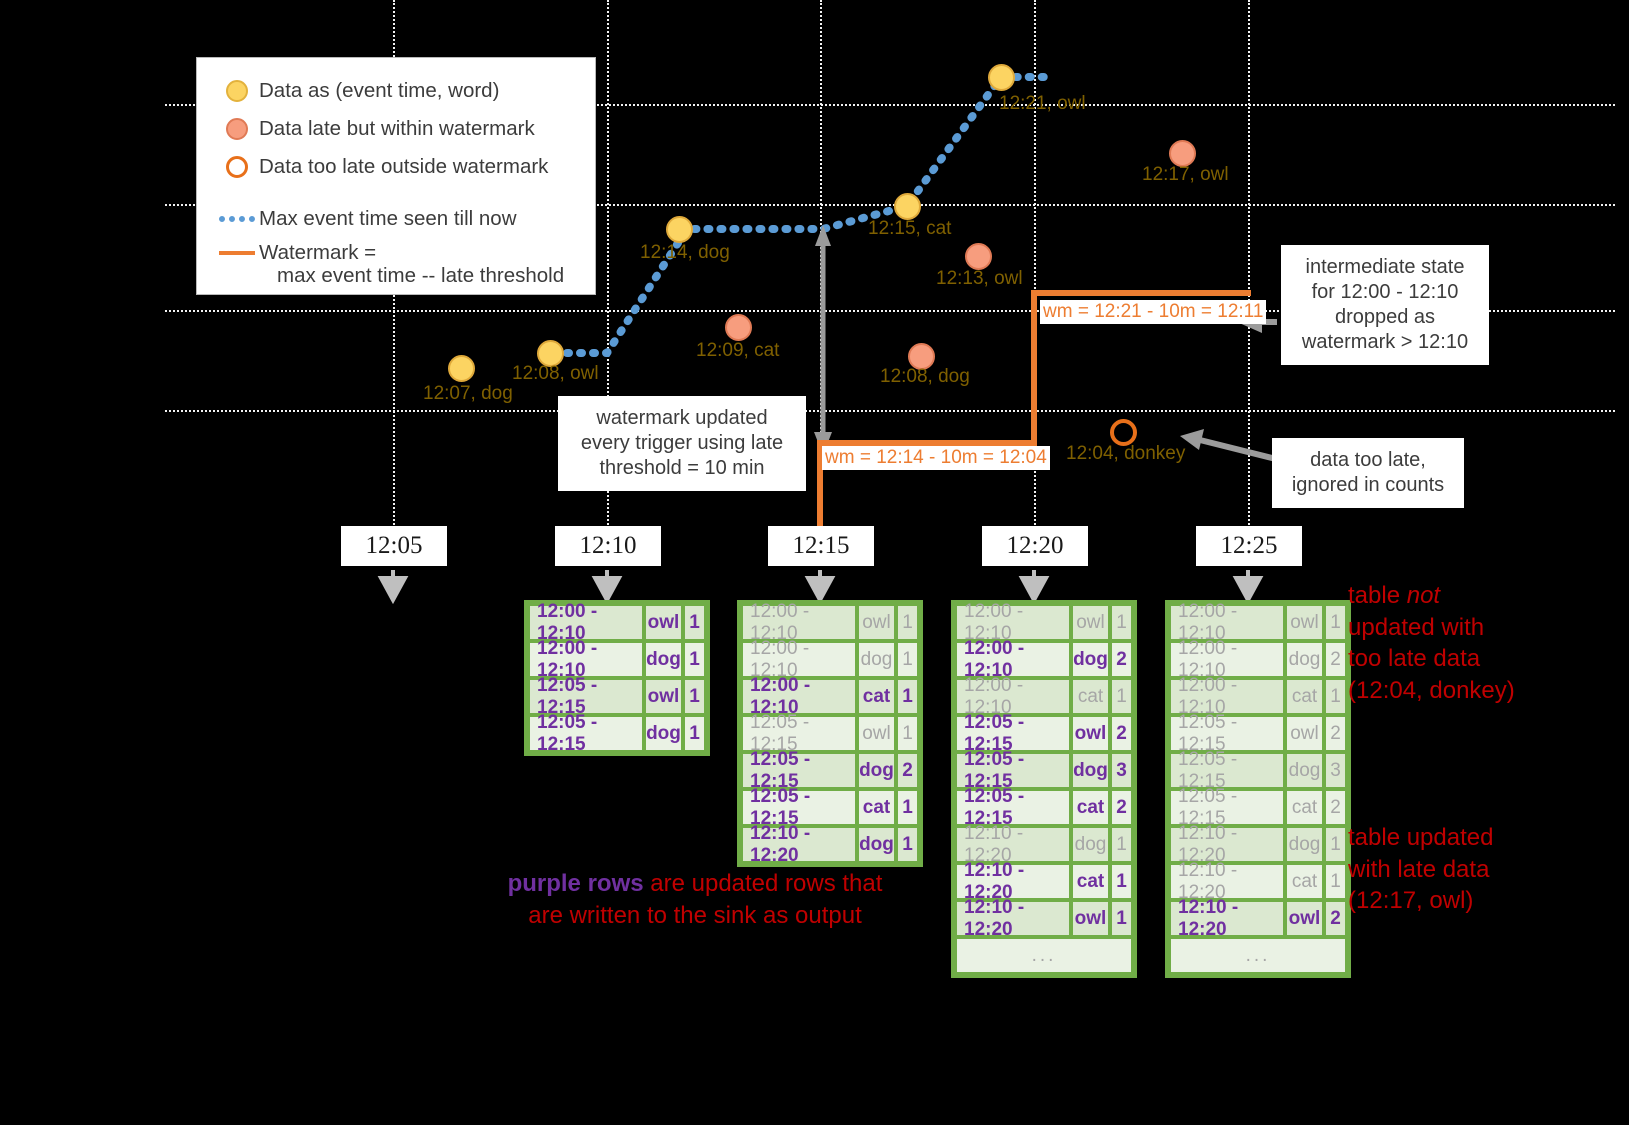 This screenshot has height=1125, width=1629. I want to click on callout-line: data too late,, so click(1368, 460).